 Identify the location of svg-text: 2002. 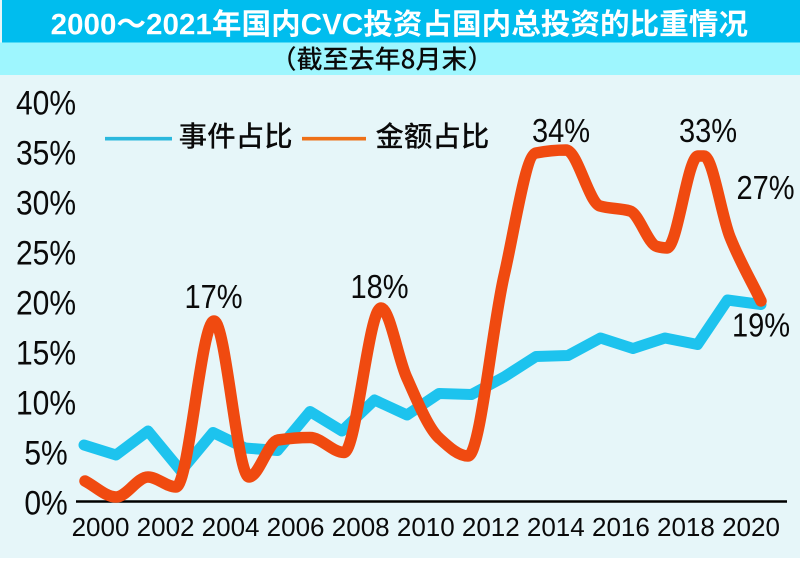
(166, 527).